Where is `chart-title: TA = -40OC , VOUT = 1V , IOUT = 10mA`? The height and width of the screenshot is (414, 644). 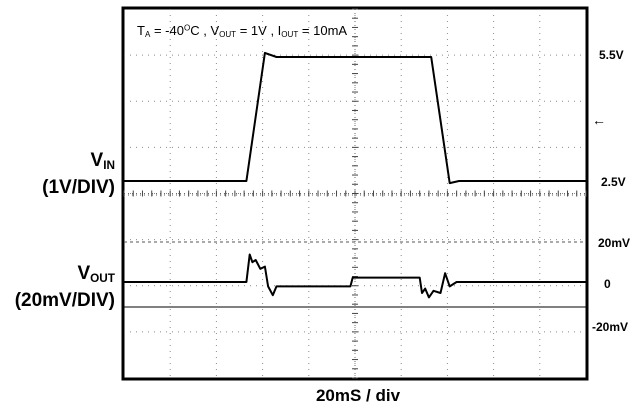 chart-title: TA = -40OC , VOUT = 1V , IOUT = 10mA is located at coordinates (242, 31).